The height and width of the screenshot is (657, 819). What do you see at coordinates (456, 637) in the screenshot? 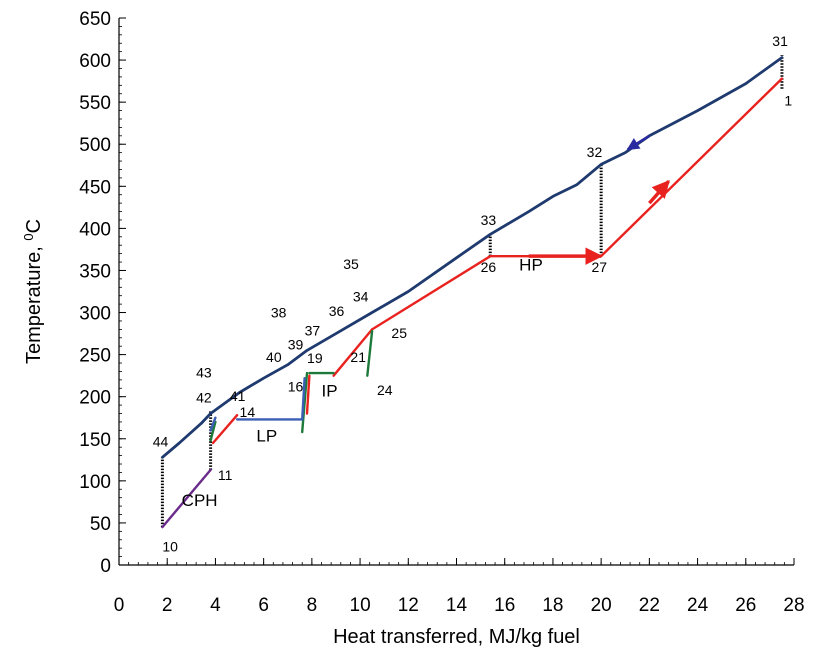
I see `x-axis-title: Heat transferred, MJ/kg fuel` at bounding box center [456, 637].